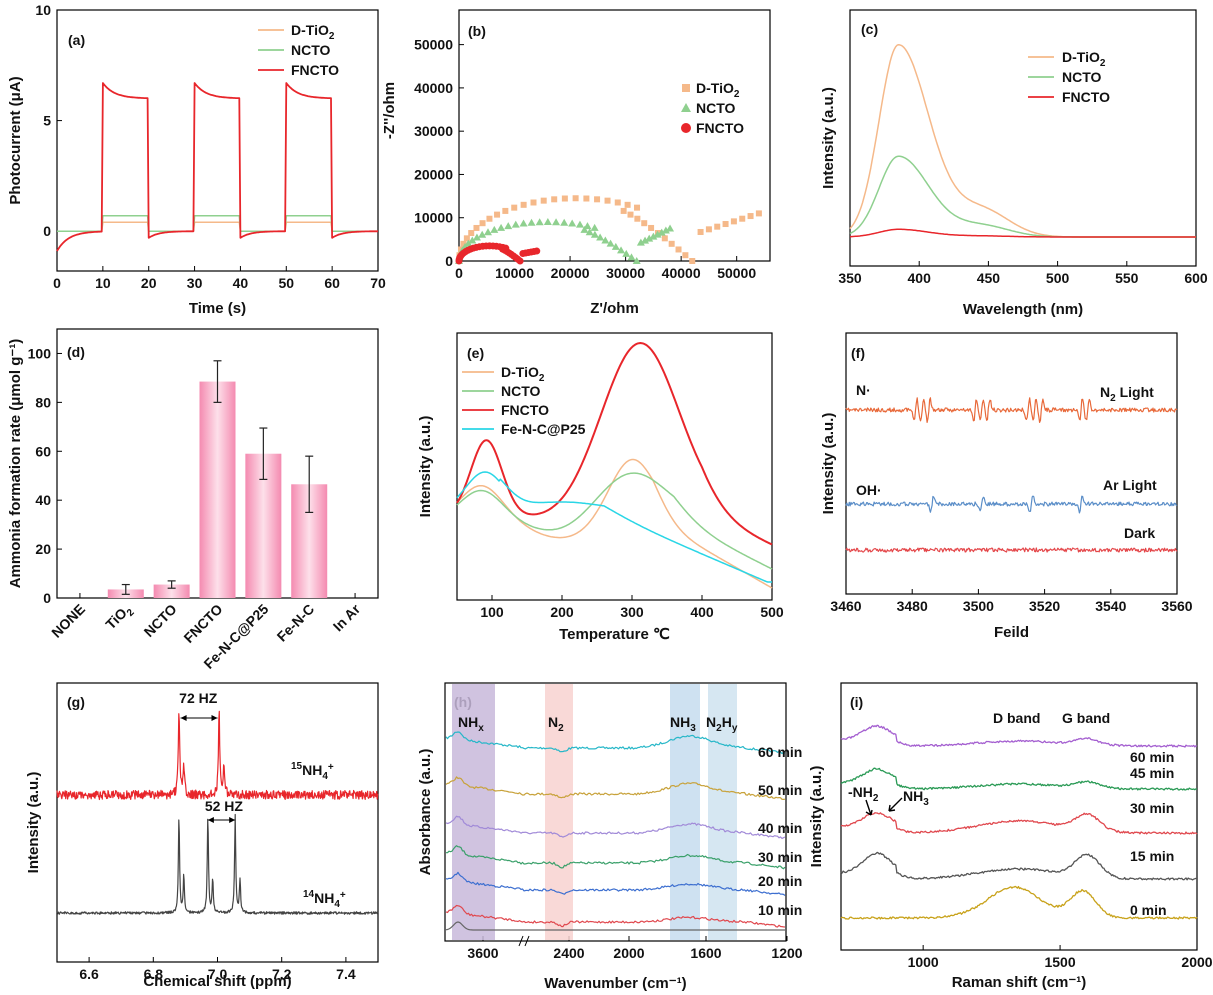 This screenshot has width=1213, height=995. What do you see at coordinates (43, 549) in the screenshot?
I see `panel-d-ytick-20: 20` at bounding box center [43, 549].